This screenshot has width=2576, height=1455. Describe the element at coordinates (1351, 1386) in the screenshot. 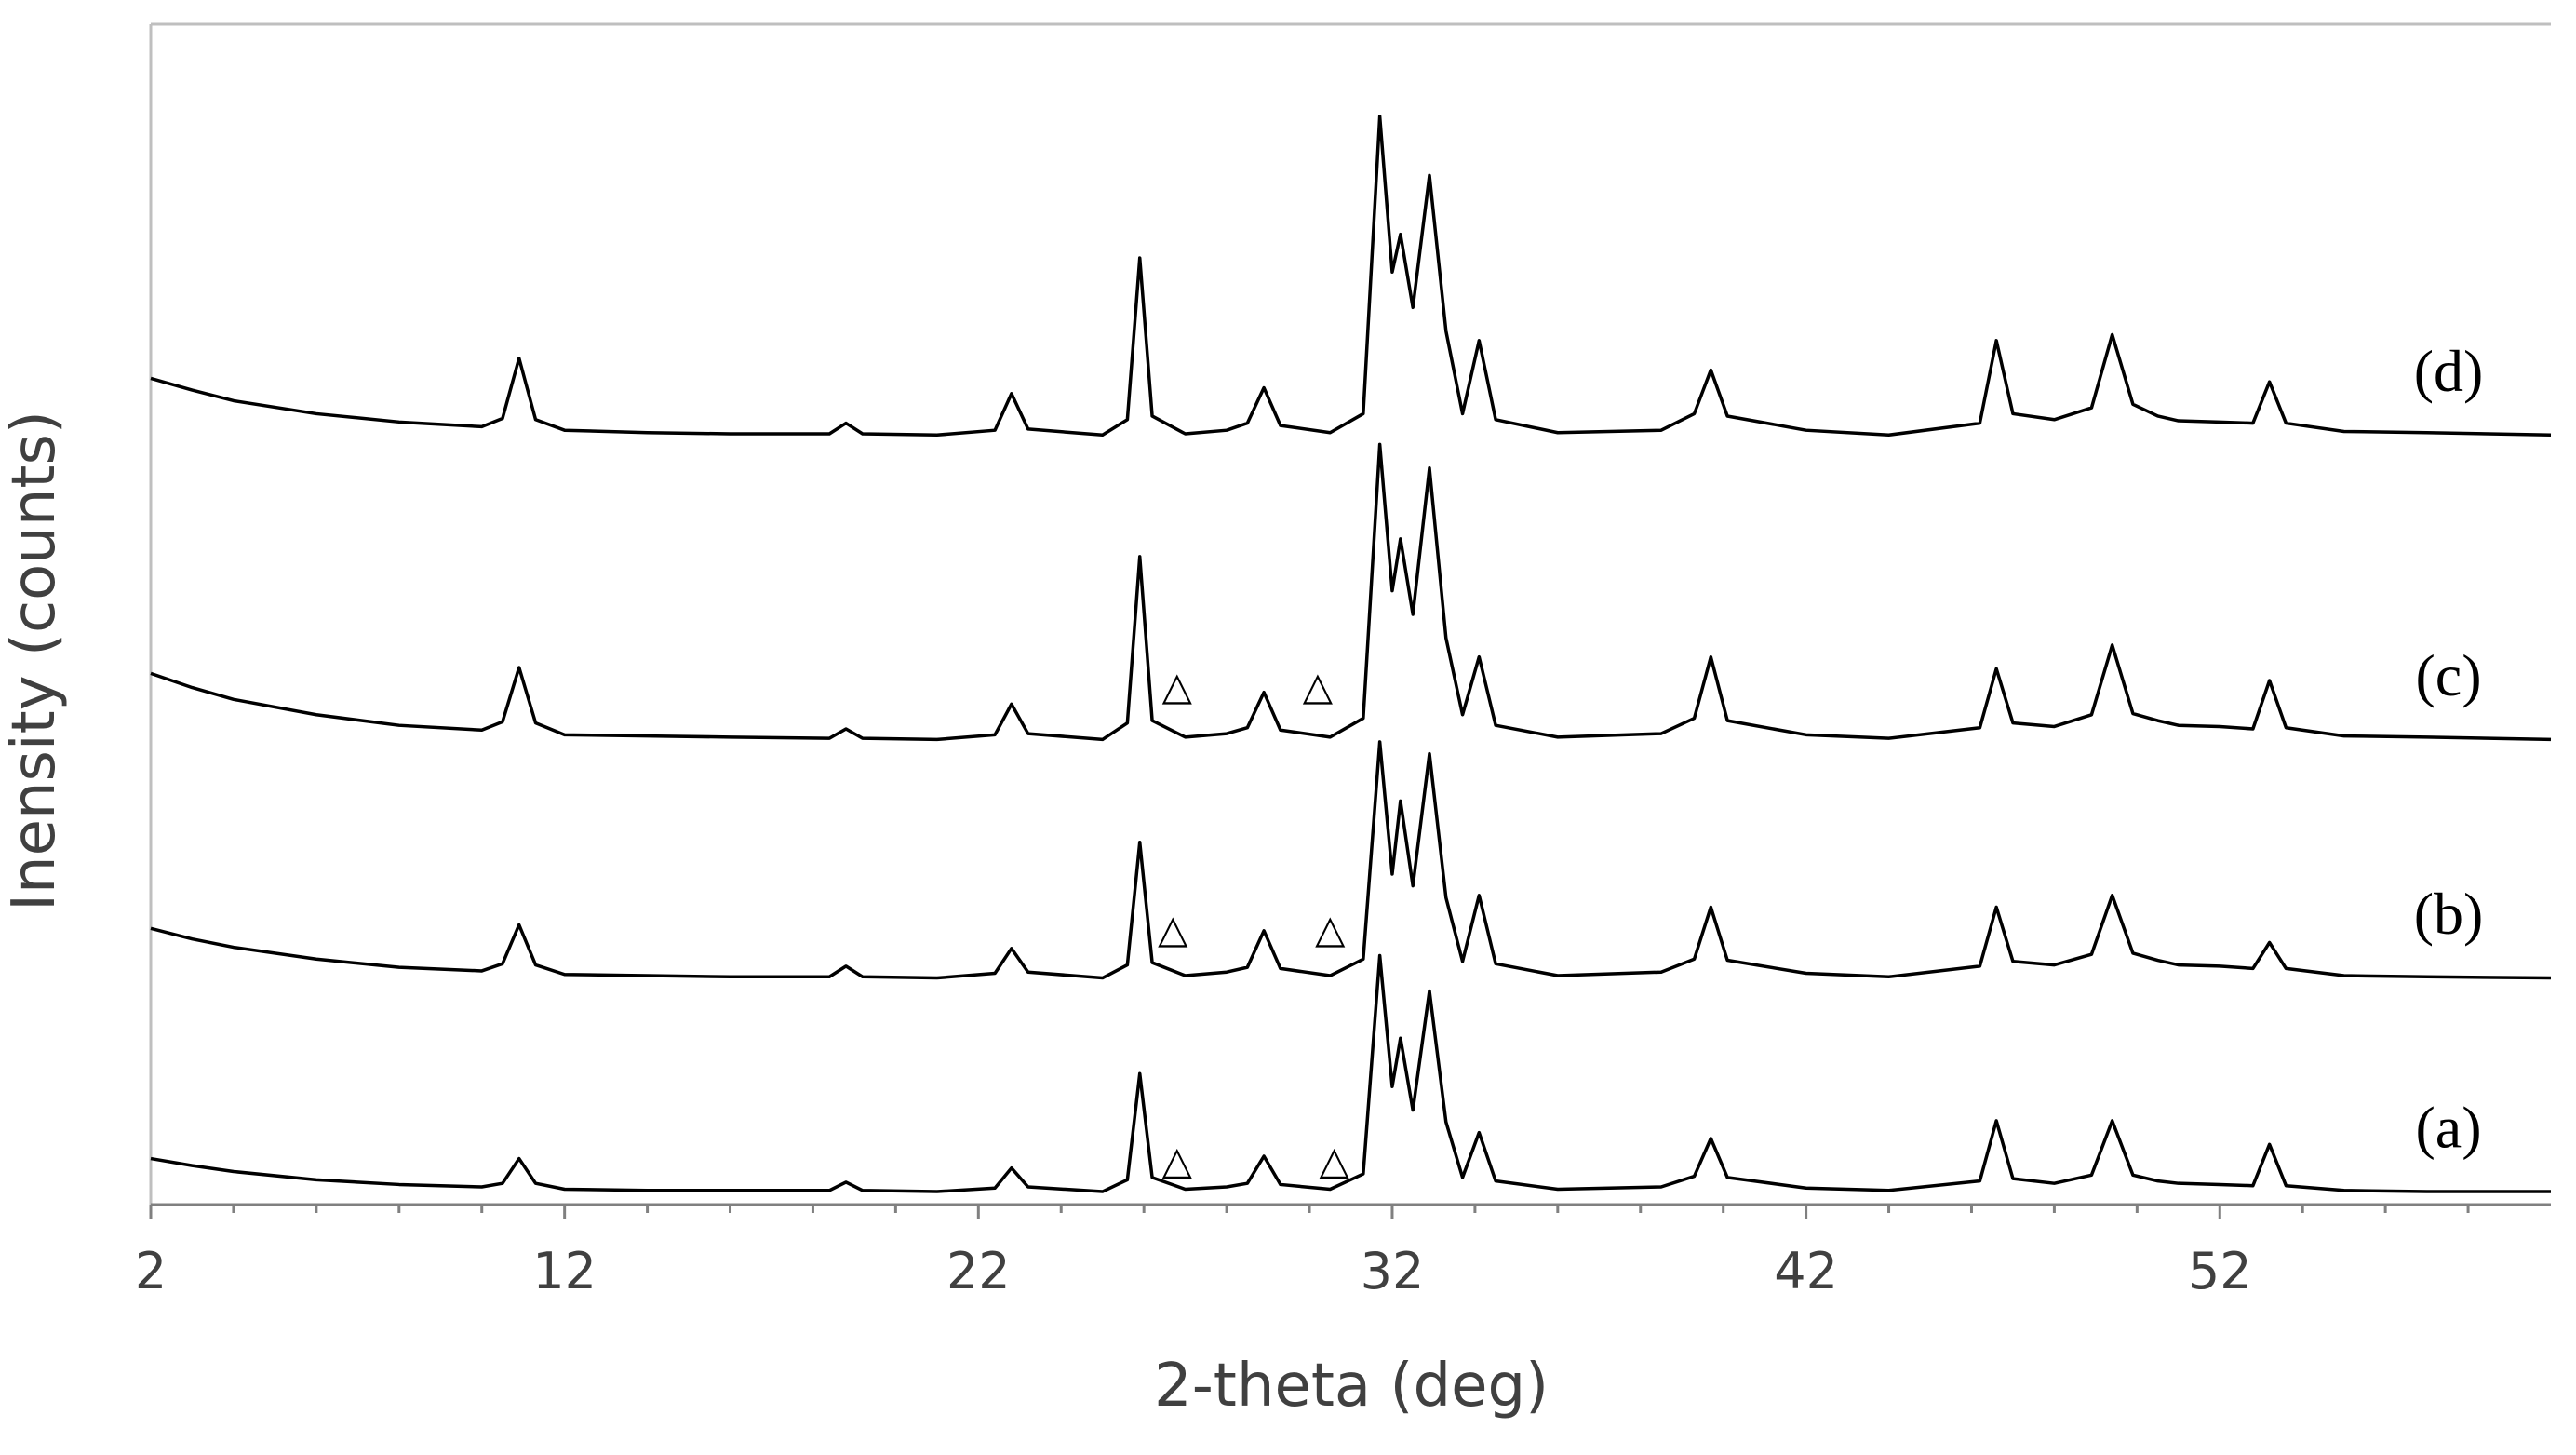

I see `x-axis-title: 2-theta (deg)` at that location.